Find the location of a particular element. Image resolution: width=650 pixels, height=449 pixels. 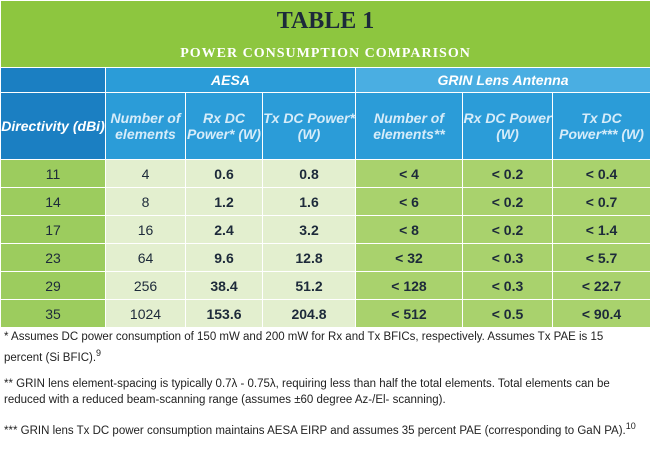

table-cell: 0.6 is located at coordinates (224, 174).